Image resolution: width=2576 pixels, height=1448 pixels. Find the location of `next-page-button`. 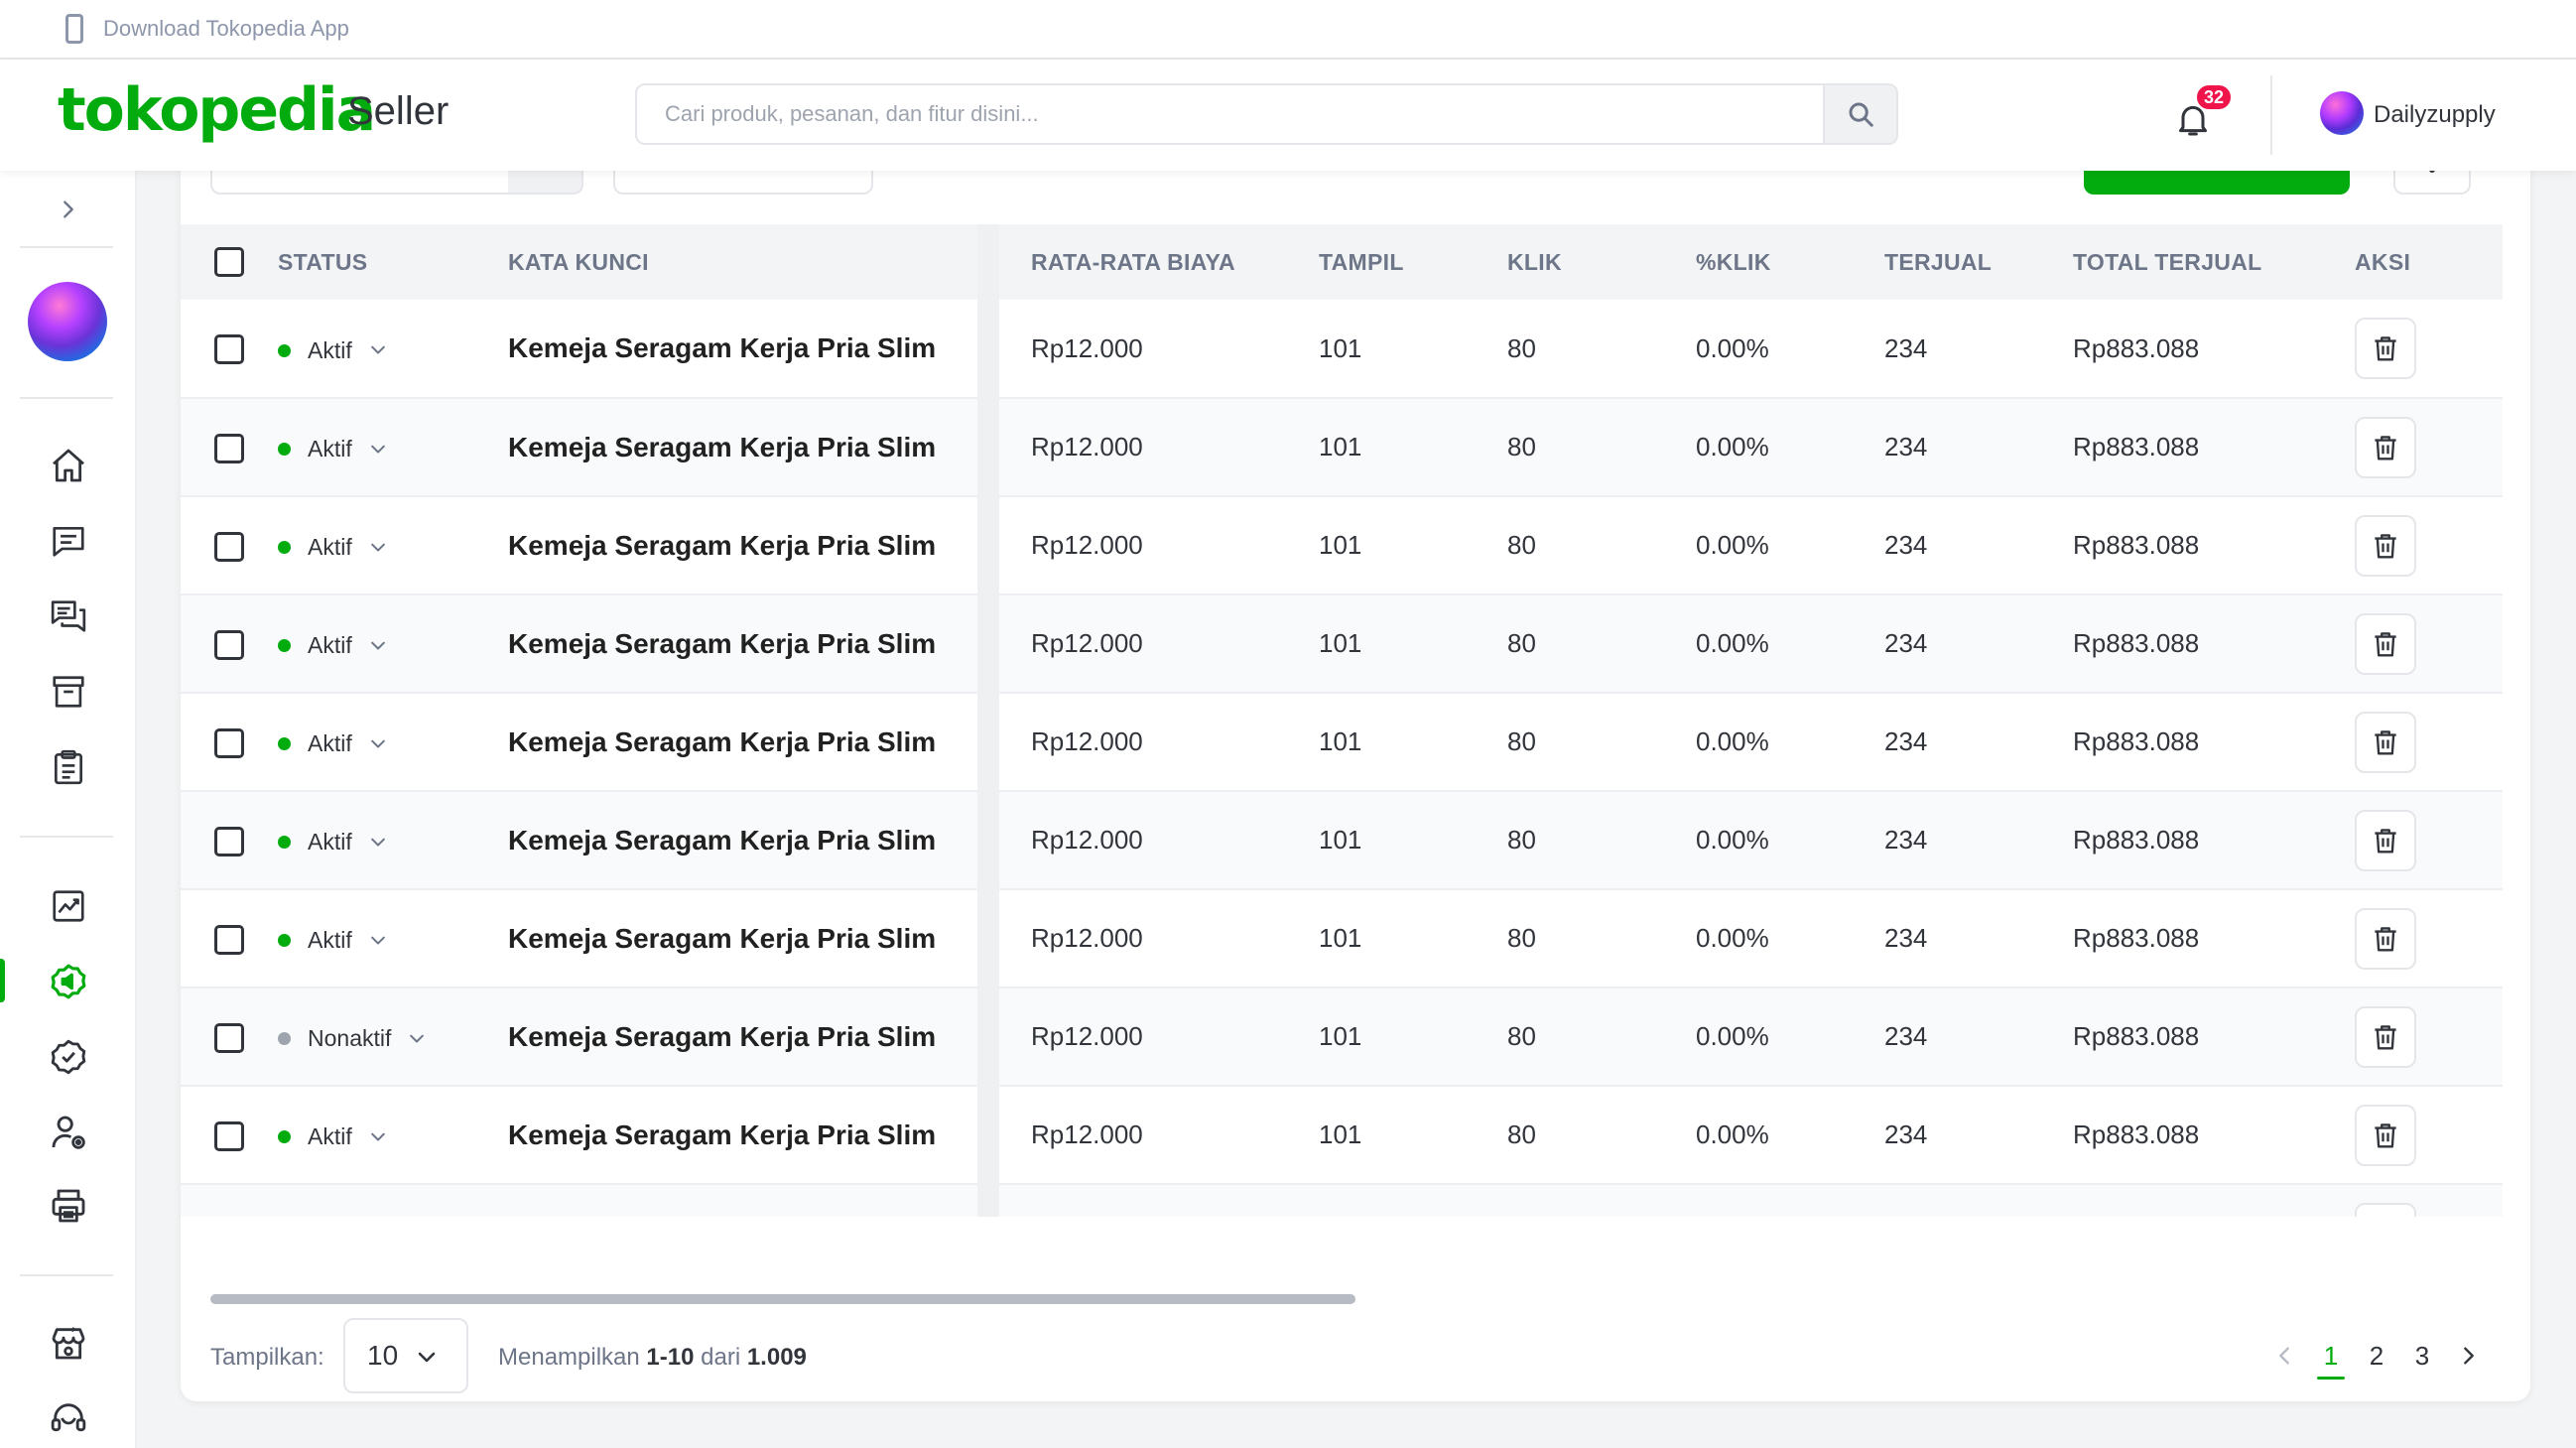

next-page-button is located at coordinates (2469, 1356).